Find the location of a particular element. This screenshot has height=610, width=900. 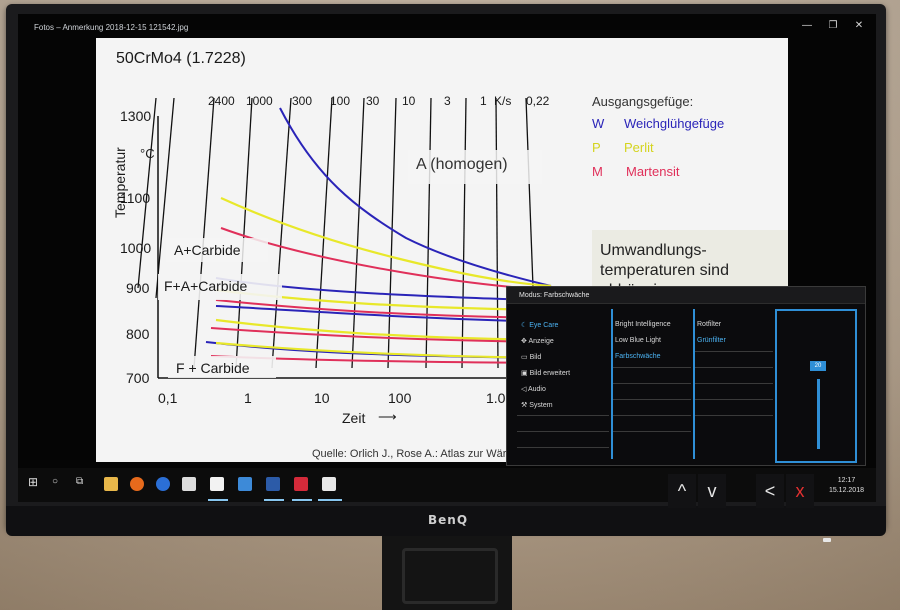

eye-care-icon: ☾ is located at coordinates (525, 325).